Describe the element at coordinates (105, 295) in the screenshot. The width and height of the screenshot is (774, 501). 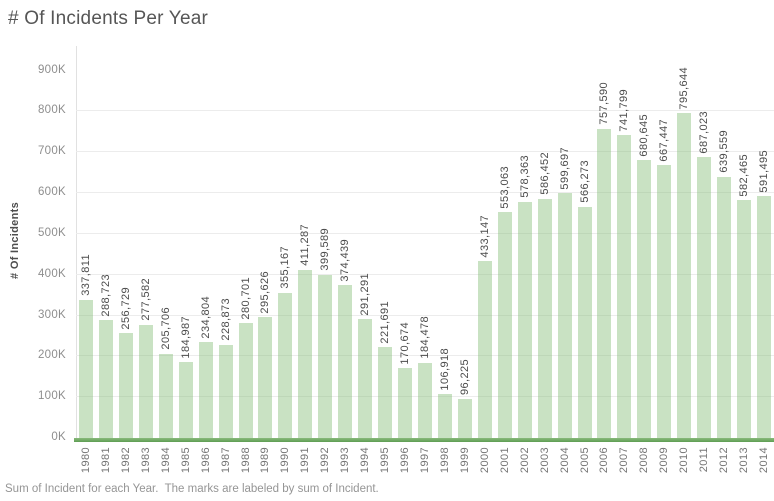
I see `bar-value-label-1981: 288,723` at that location.